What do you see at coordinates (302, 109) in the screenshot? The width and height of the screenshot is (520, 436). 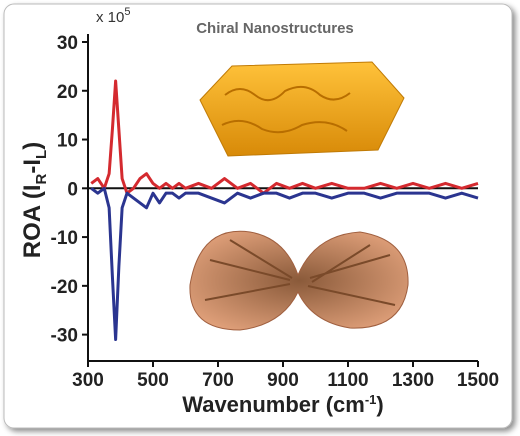 I see `gold-nanostructure` at bounding box center [302, 109].